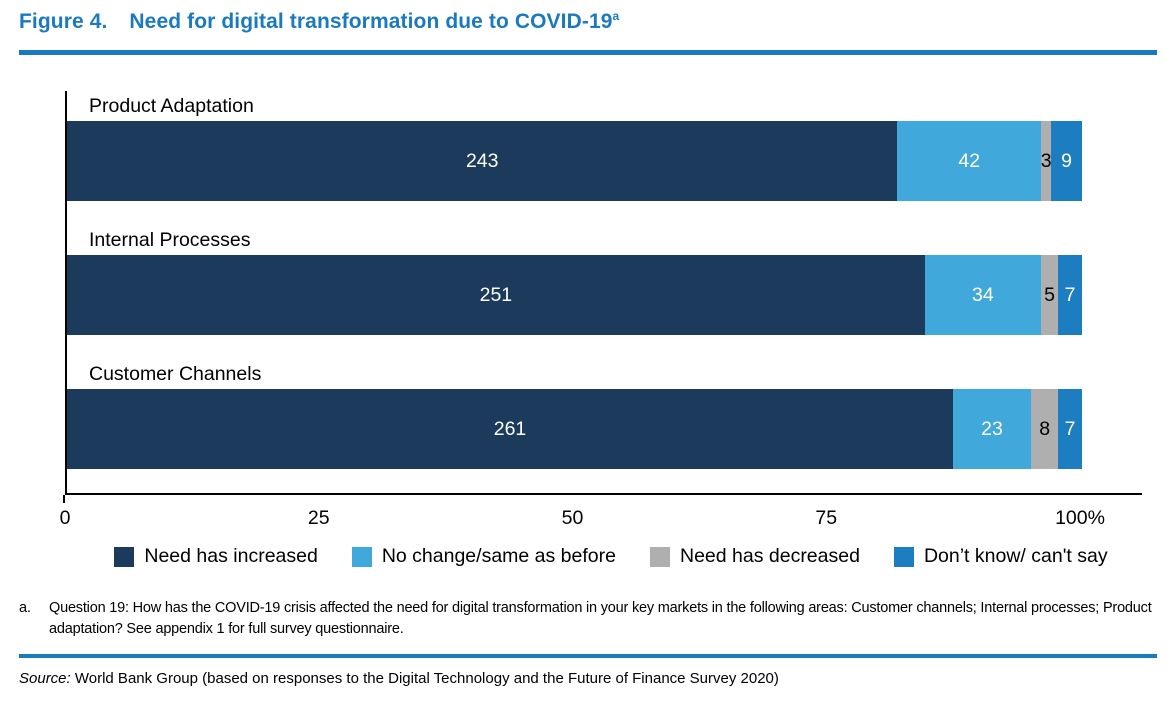 The width and height of the screenshot is (1176, 728). What do you see at coordinates (769, 556) in the screenshot?
I see `legend-label: Need has decreased` at bounding box center [769, 556].